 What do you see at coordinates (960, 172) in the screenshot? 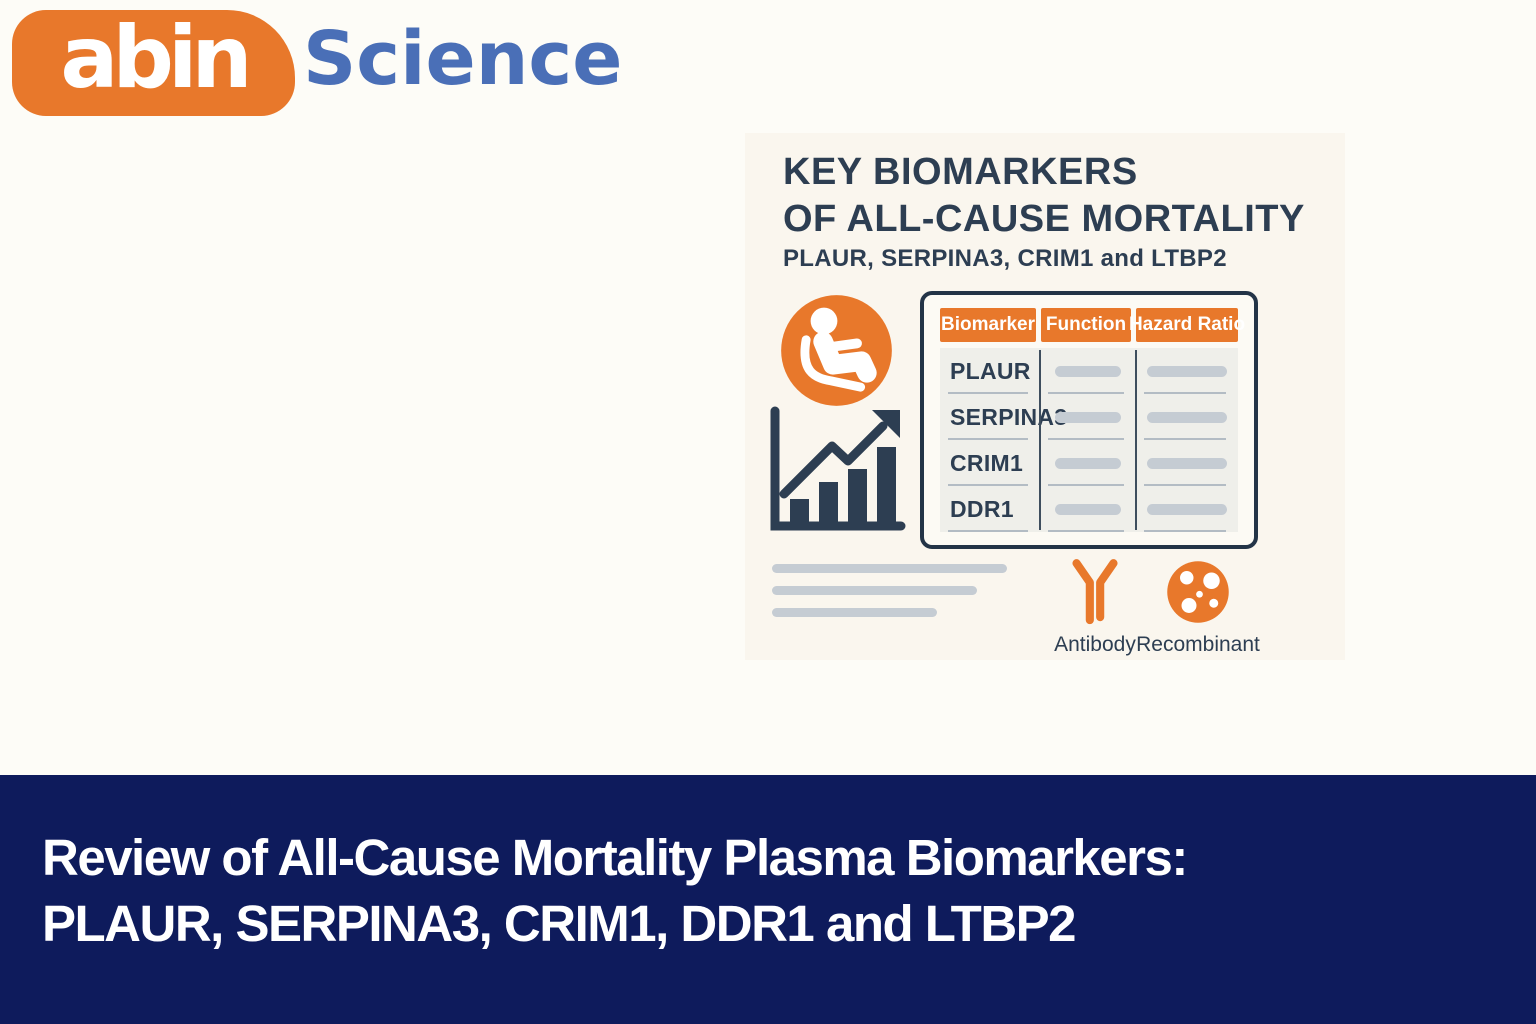
I see `infographic-title-line1: KEY BIOMARKERS` at bounding box center [960, 172].